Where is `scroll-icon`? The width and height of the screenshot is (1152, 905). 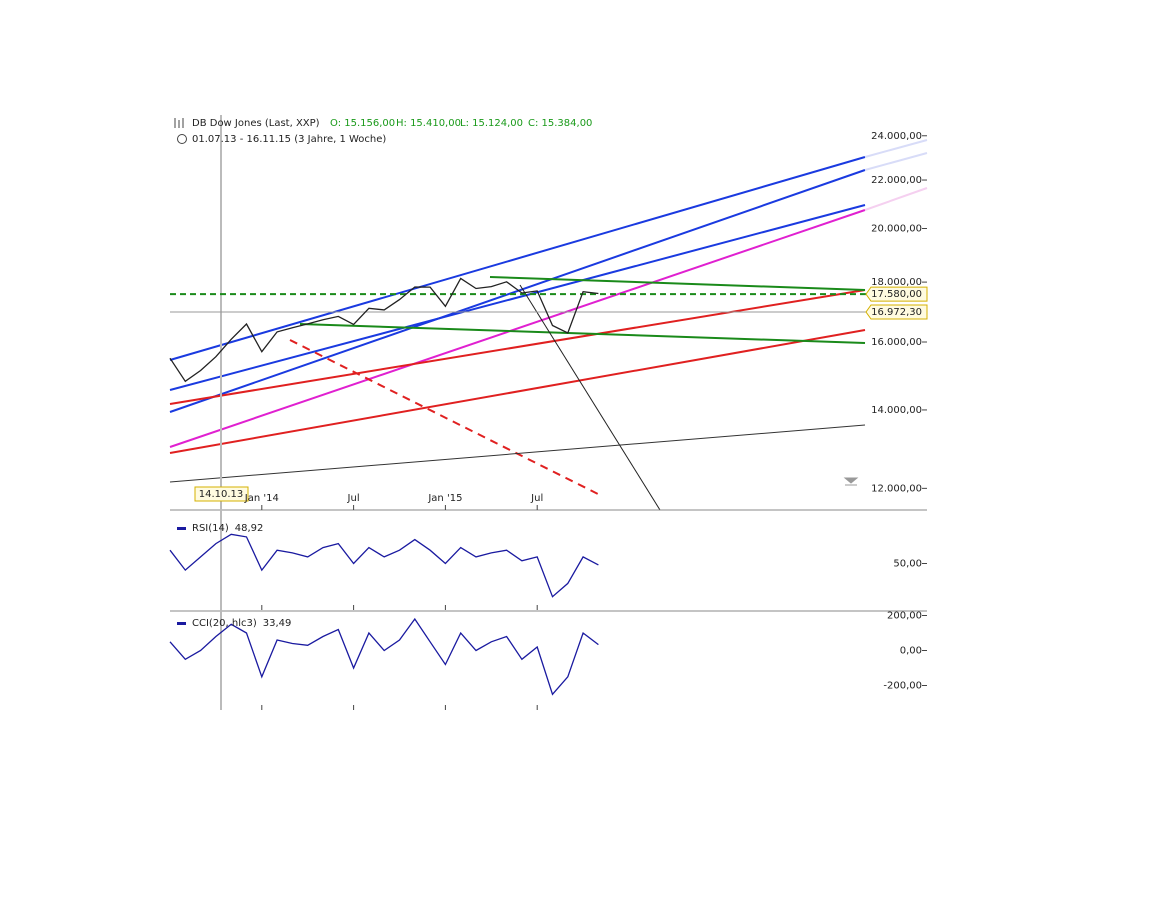 scroll-icon is located at coordinates (851, 481).